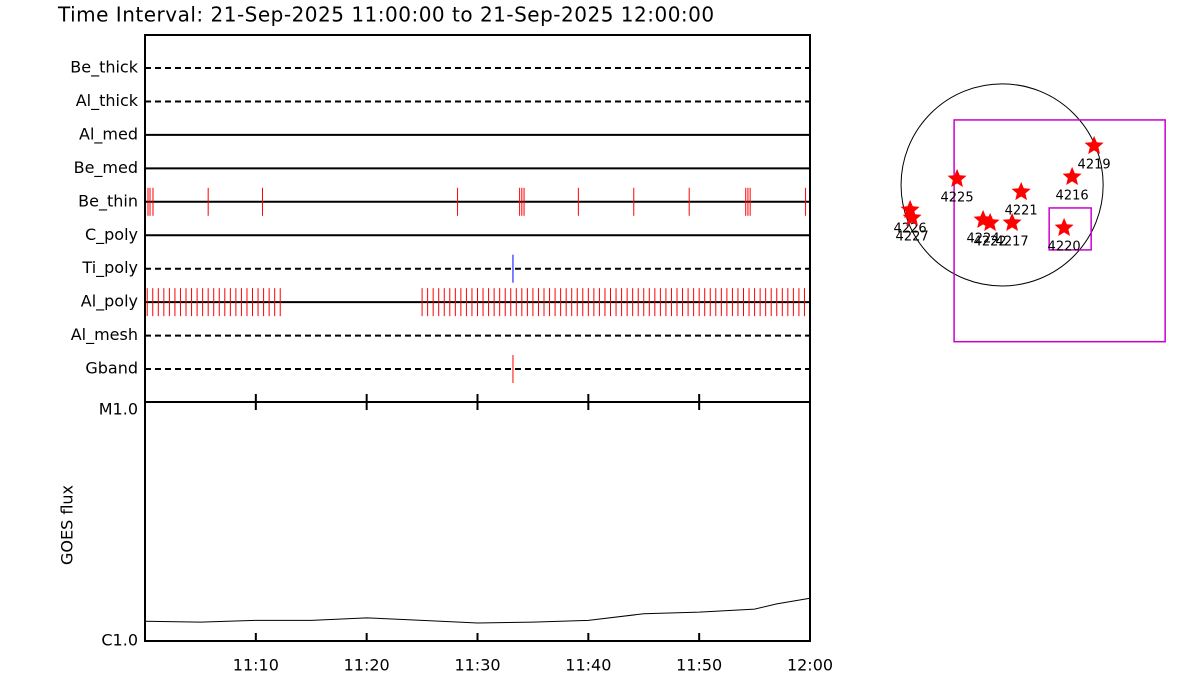 The width and height of the screenshot is (1200, 700). I want to click on region-label: 4220, so click(1064, 246).